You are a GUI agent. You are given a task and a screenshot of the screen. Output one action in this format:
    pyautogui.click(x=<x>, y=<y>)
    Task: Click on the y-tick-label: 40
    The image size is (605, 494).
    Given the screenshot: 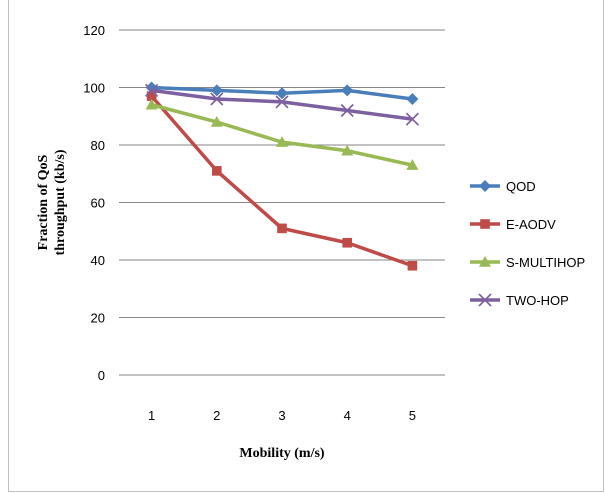 What is the action you would take?
    pyautogui.click(x=98, y=260)
    